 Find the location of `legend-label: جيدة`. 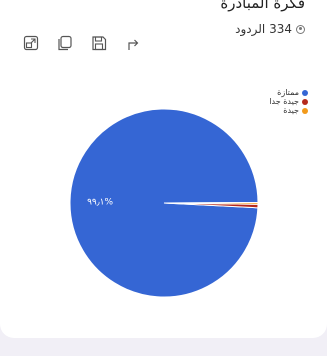

legend-label: جيدة is located at coordinates (291, 110).